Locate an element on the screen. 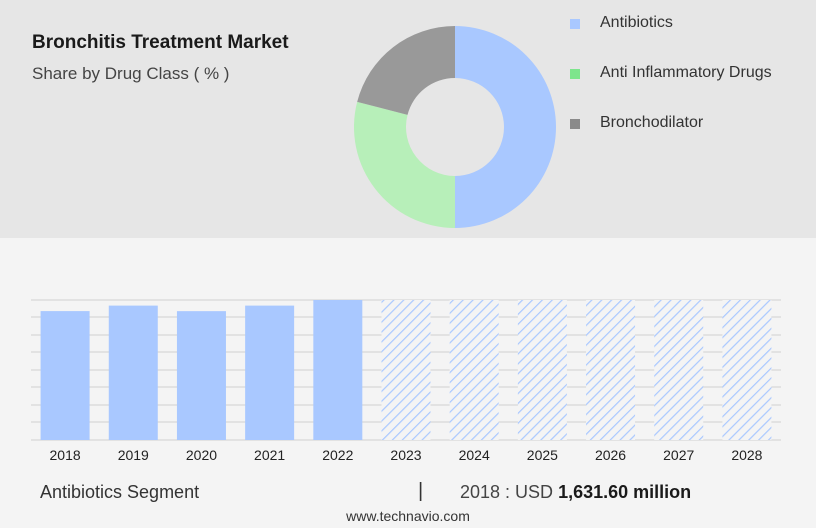 Image resolution: width=816 pixels, height=528 pixels. donut-chart is located at coordinates (455, 127).